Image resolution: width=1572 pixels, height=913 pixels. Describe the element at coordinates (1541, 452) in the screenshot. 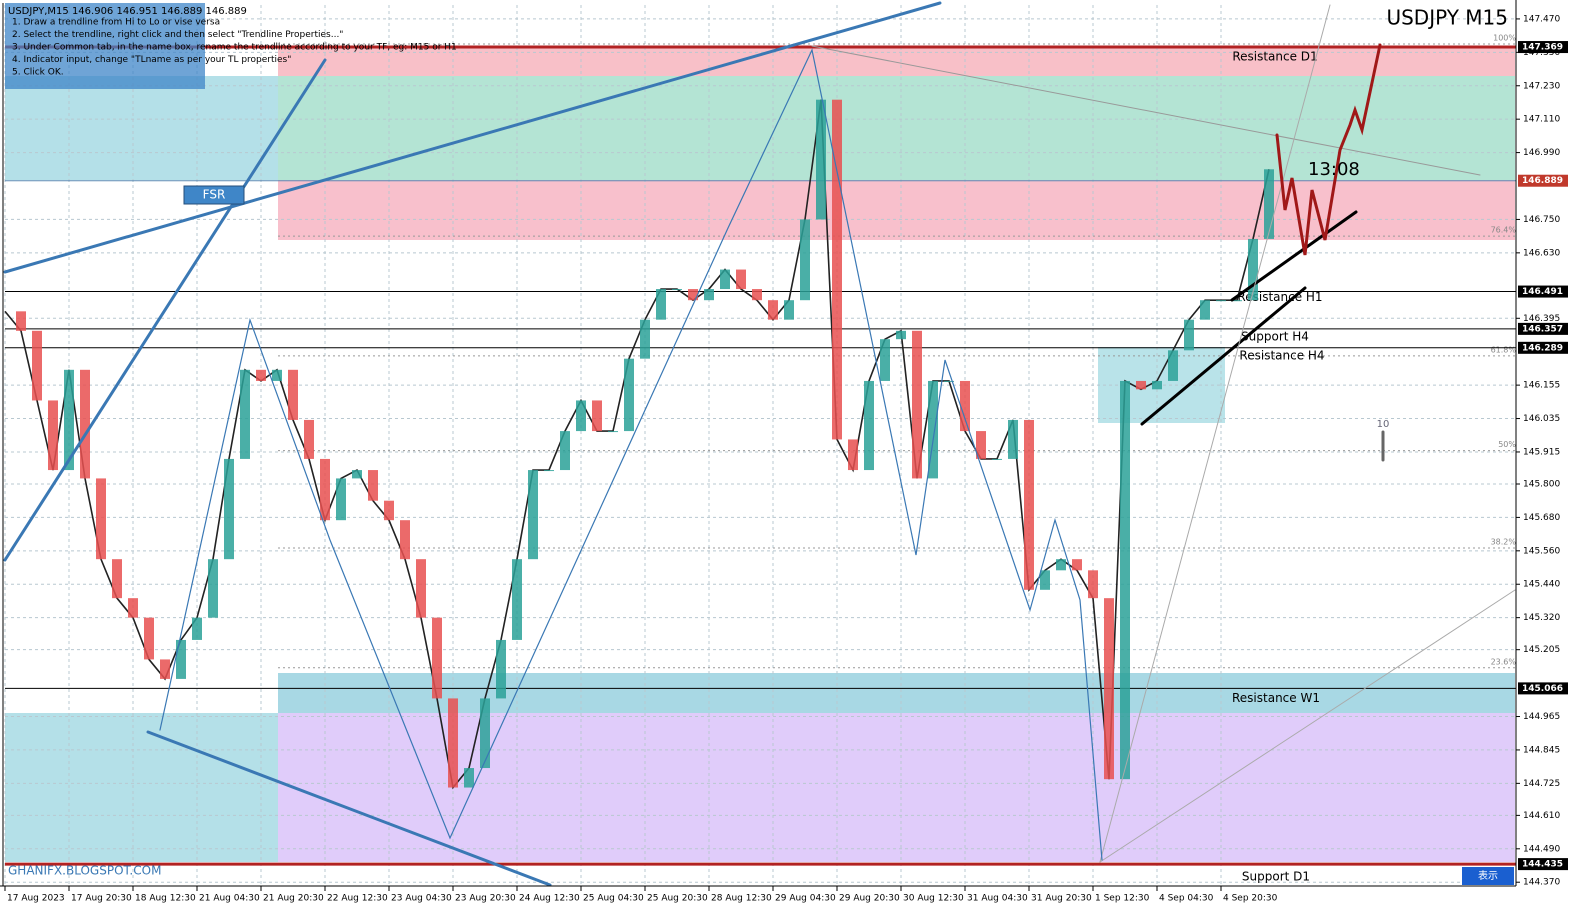

I see `y-tick-label: 145.915` at that location.